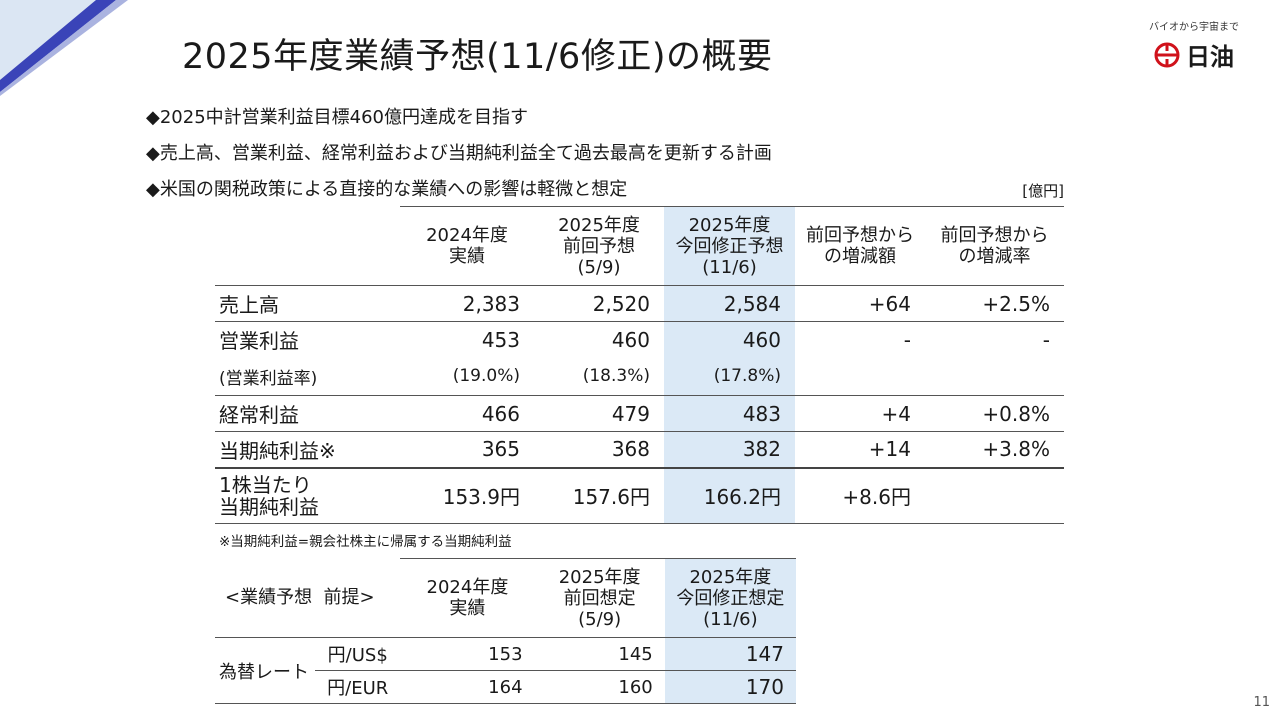 The image size is (1280, 720). Describe the element at coordinates (387, 189) in the screenshot. I see `bullet-item: ◆米国の関税政策による直接的な業績への影響は軽微と想定` at that location.